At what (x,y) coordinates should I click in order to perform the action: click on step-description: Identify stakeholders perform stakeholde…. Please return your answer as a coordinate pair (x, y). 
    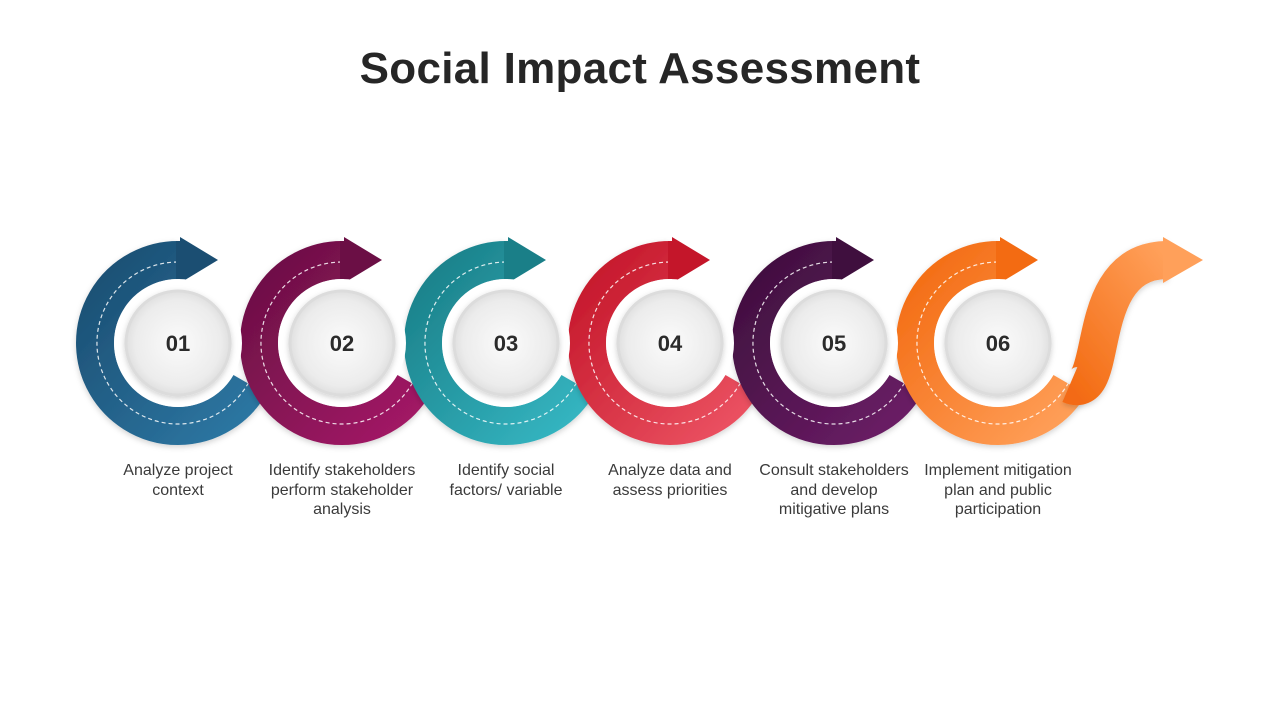
    Looking at the image, I should click on (342, 490).